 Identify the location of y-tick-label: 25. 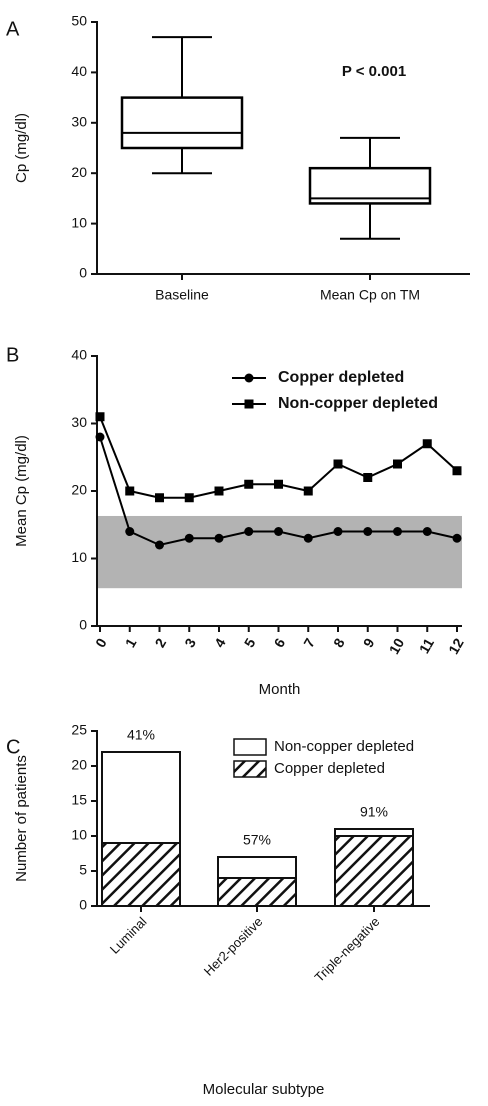
(79, 730).